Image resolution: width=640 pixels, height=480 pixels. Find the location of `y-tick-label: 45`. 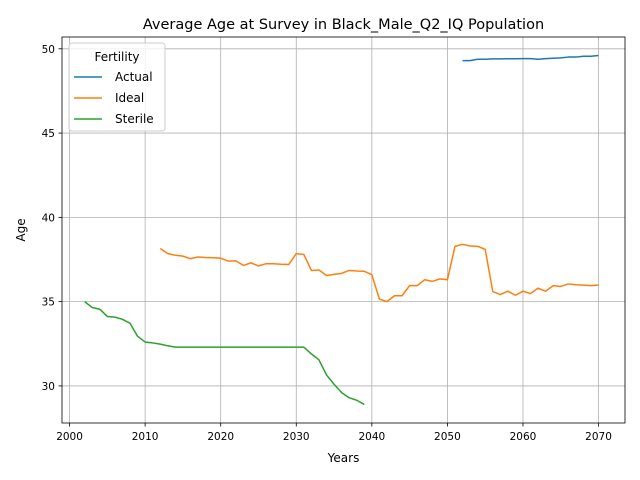

y-tick-label: 45 is located at coordinates (48, 134).